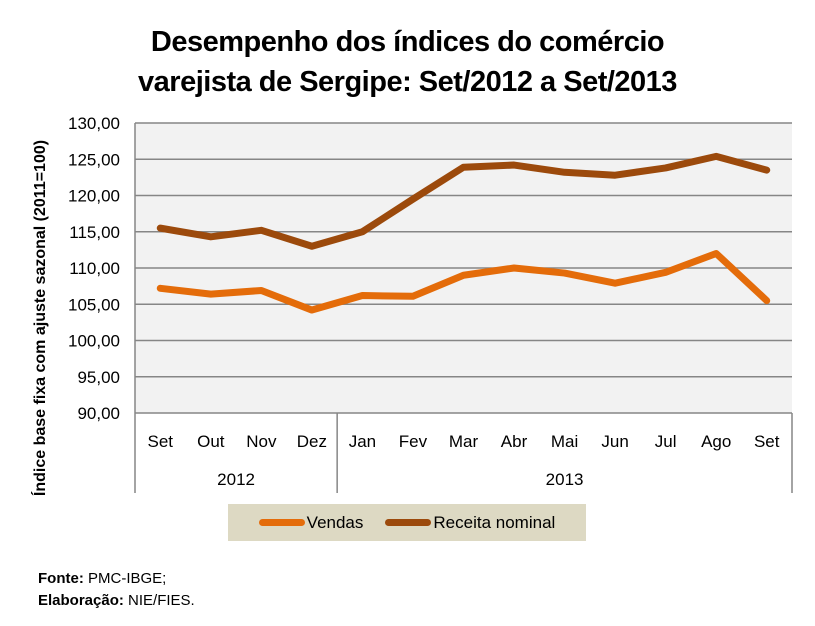 This screenshot has width=815, height=626. I want to click on y-tick-label: 90,00, so click(98, 413).